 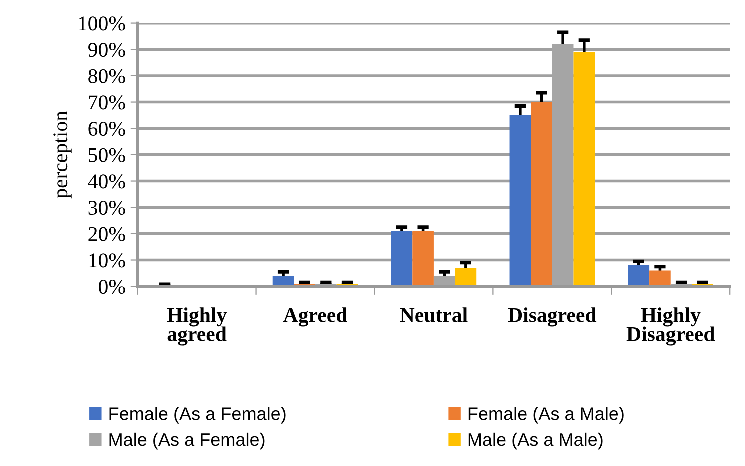 I want to click on y-tick-label: 60%, so click(x=107, y=129).